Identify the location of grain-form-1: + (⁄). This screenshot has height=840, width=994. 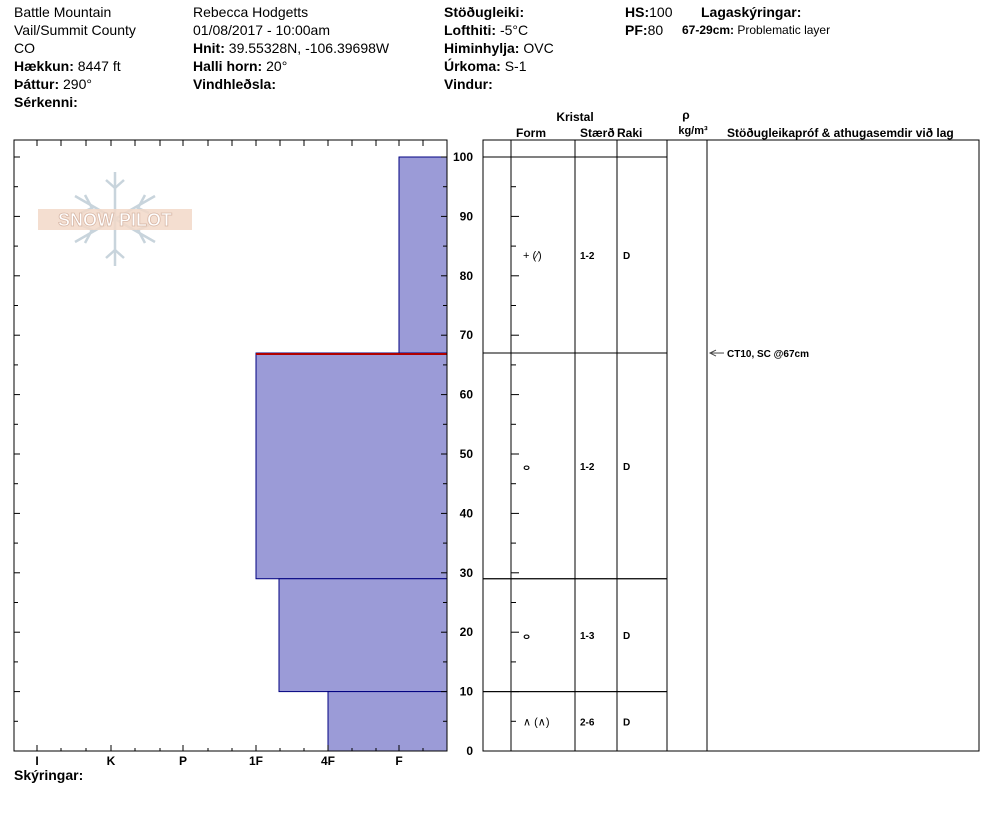
(532, 256).